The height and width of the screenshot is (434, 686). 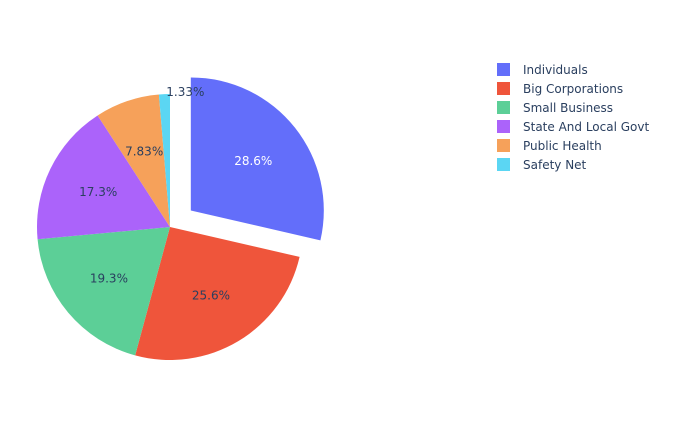 What do you see at coordinates (253, 161) in the screenshot?
I see `pie-label-individuals: 28.6%` at bounding box center [253, 161].